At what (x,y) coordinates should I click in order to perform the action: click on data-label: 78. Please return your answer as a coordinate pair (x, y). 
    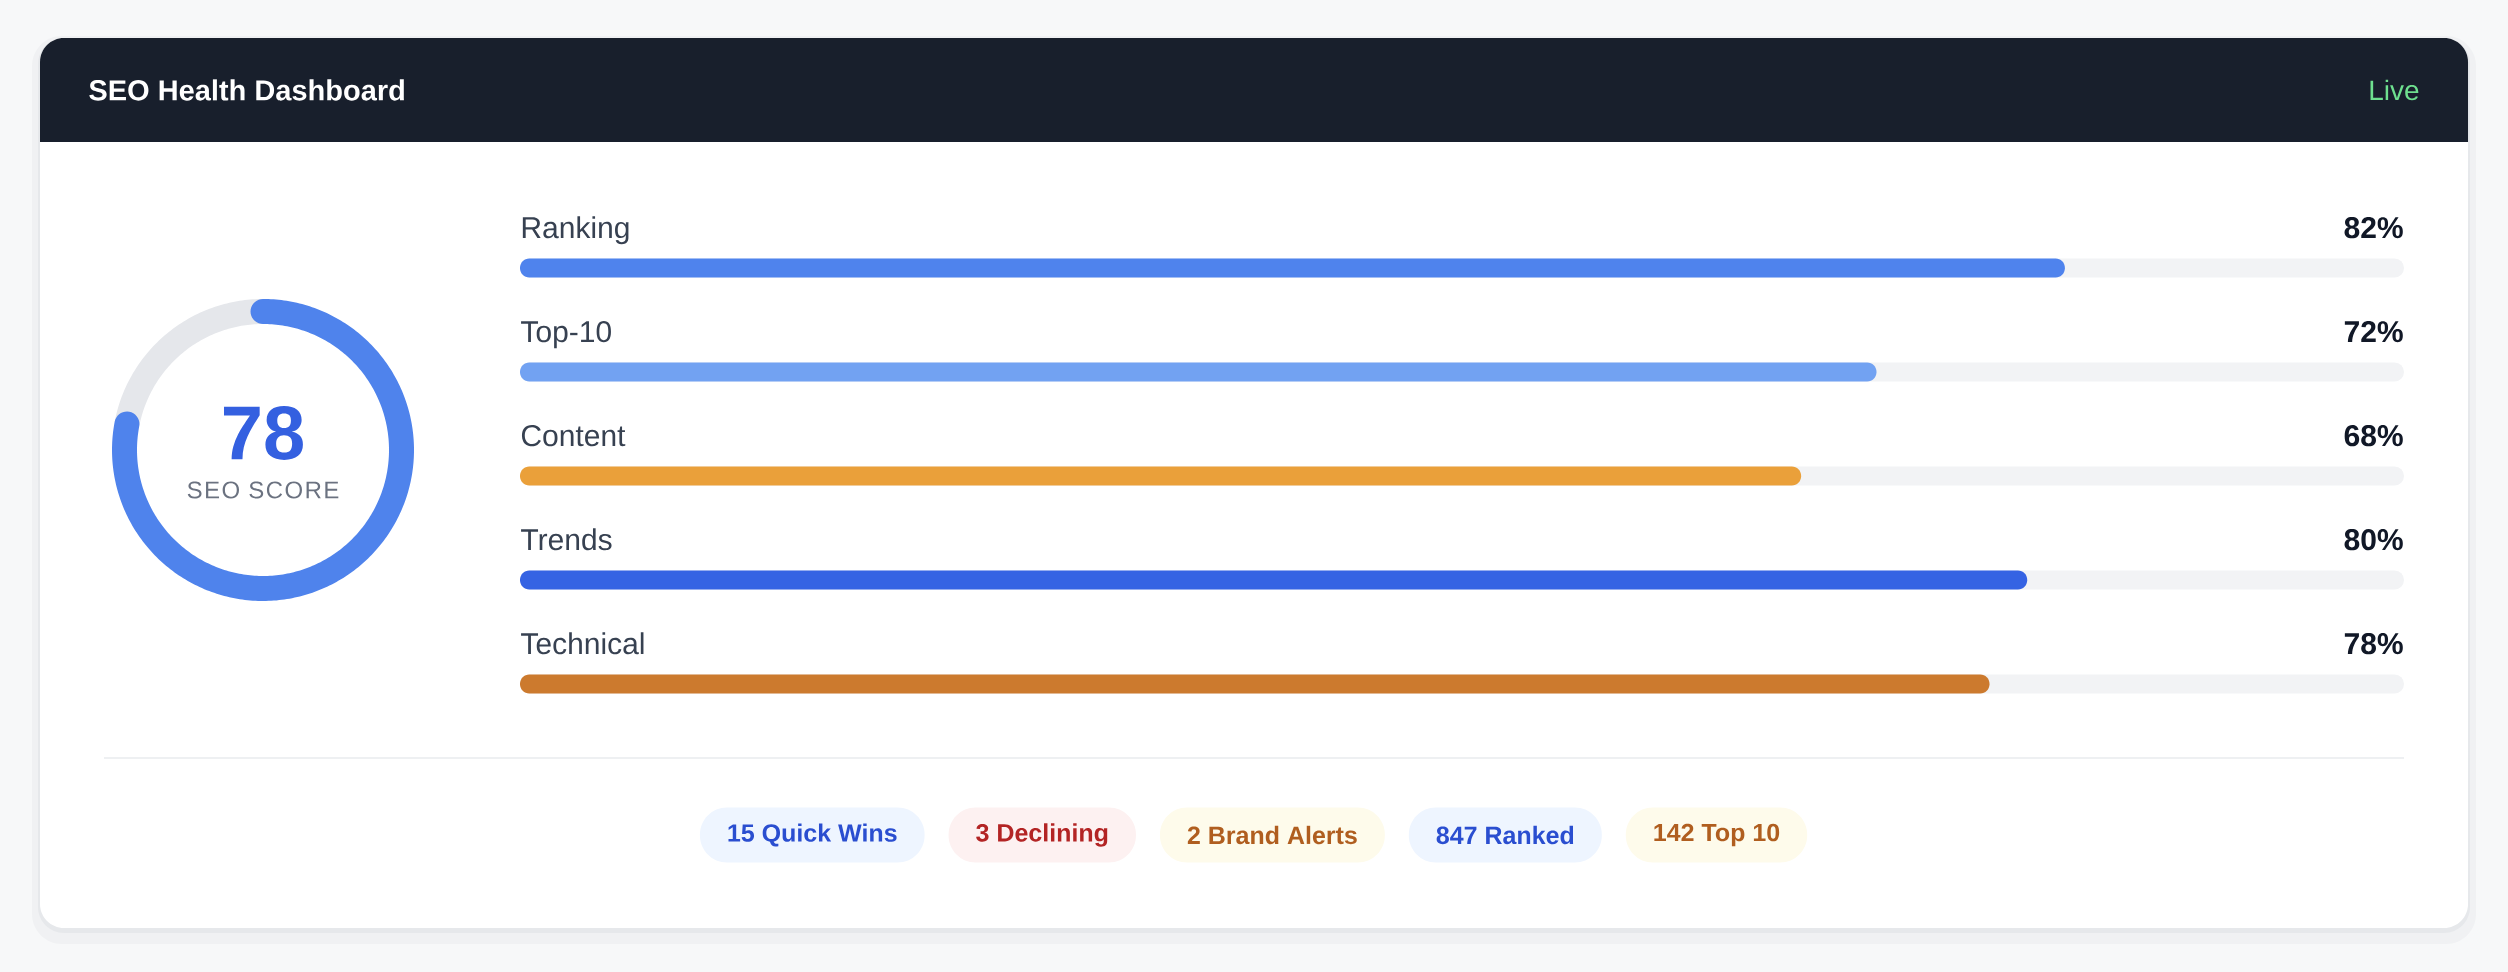
    Looking at the image, I should click on (263, 433).